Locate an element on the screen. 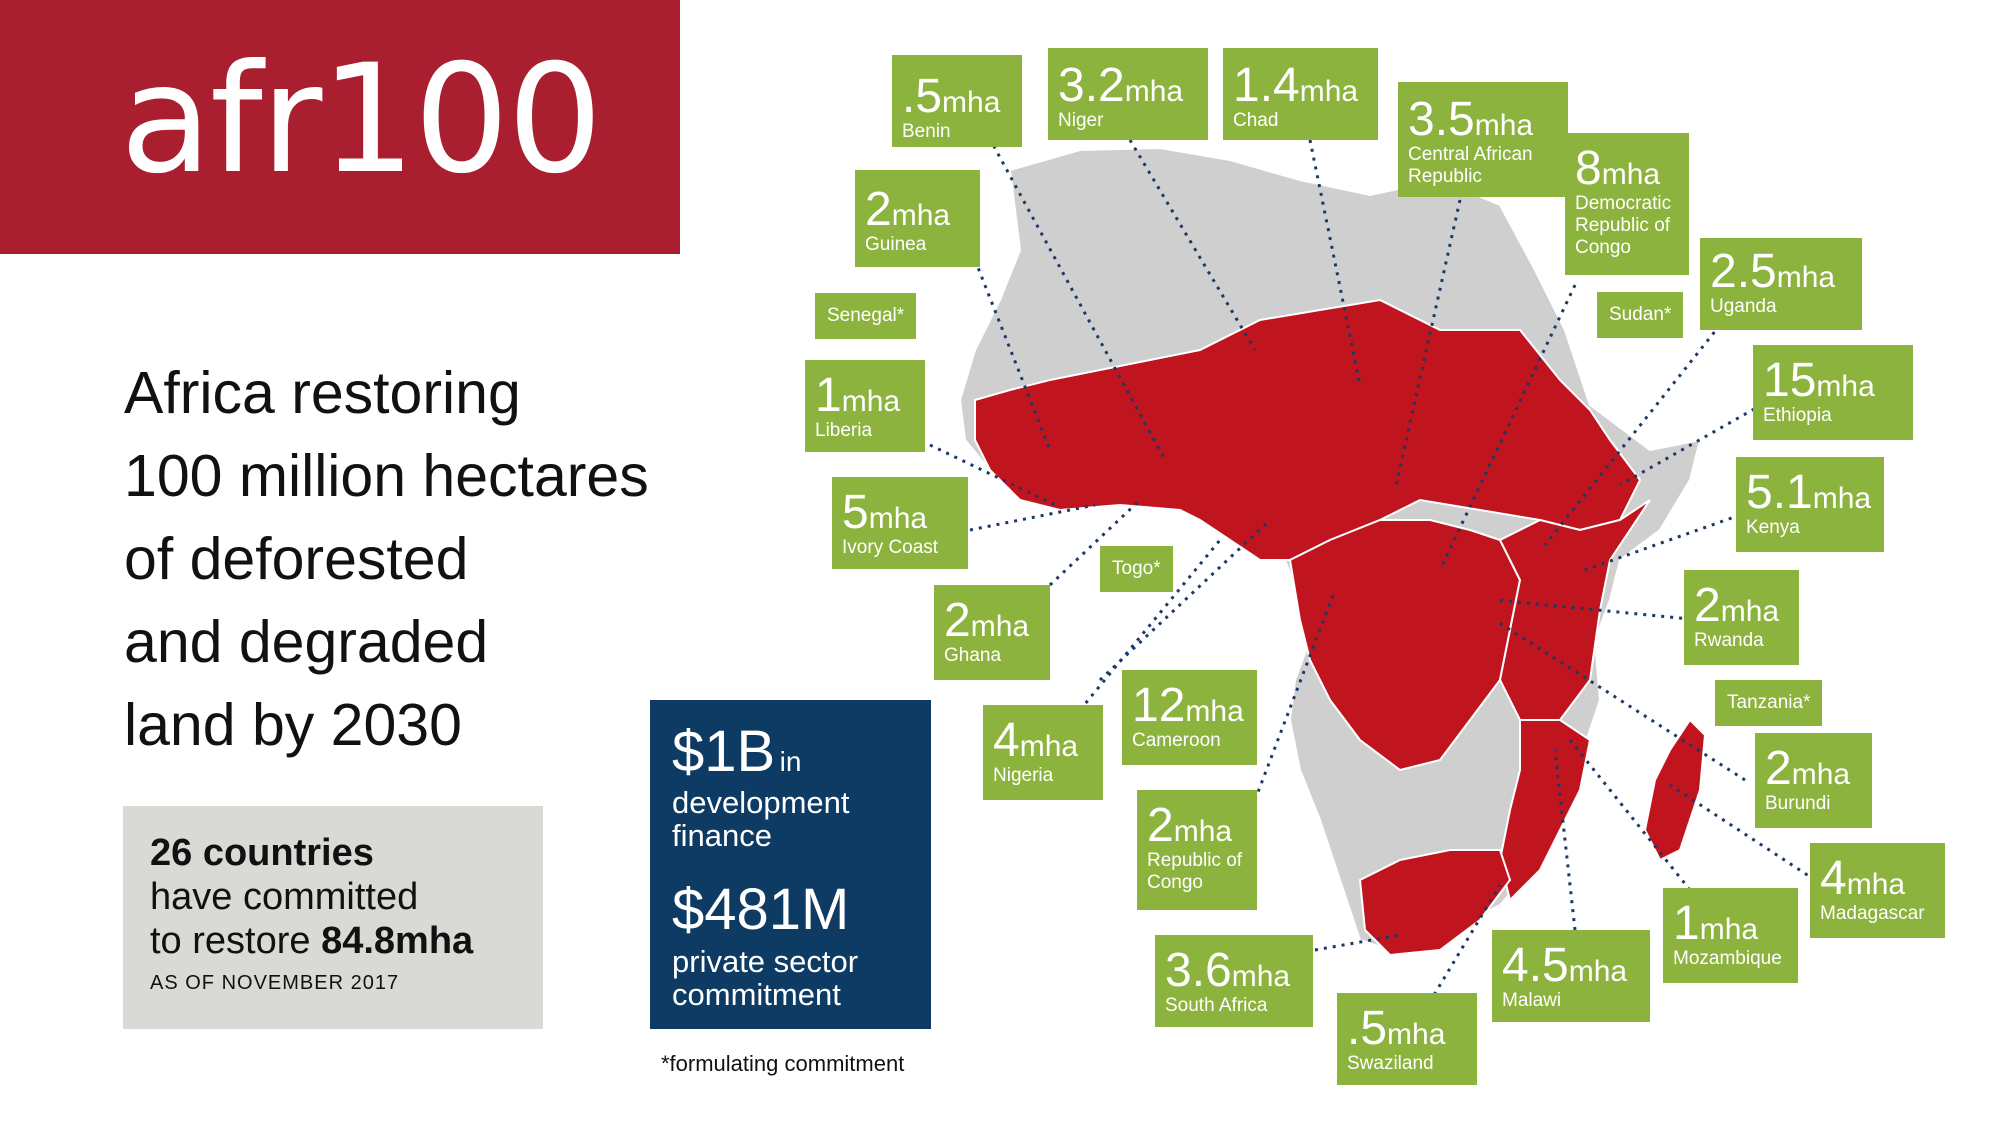  label-drc: 8mha Democratic Republic of Congo is located at coordinates (1627, 204).